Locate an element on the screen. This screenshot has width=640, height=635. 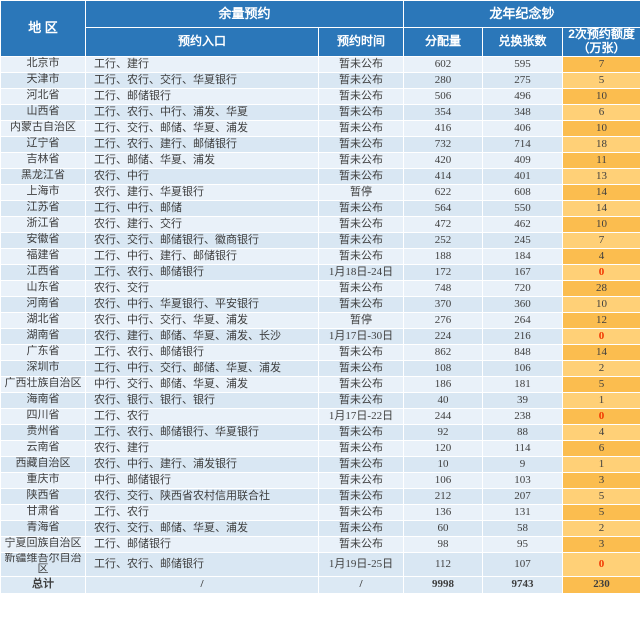
entrance-cell: 工行、中行、交行、邮储、华夏、浦发 is located at coordinates (202, 368).